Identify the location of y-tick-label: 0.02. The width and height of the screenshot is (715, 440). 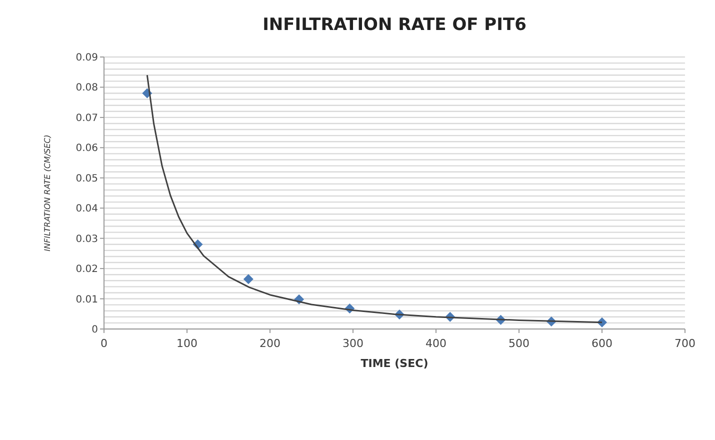
(87, 270).